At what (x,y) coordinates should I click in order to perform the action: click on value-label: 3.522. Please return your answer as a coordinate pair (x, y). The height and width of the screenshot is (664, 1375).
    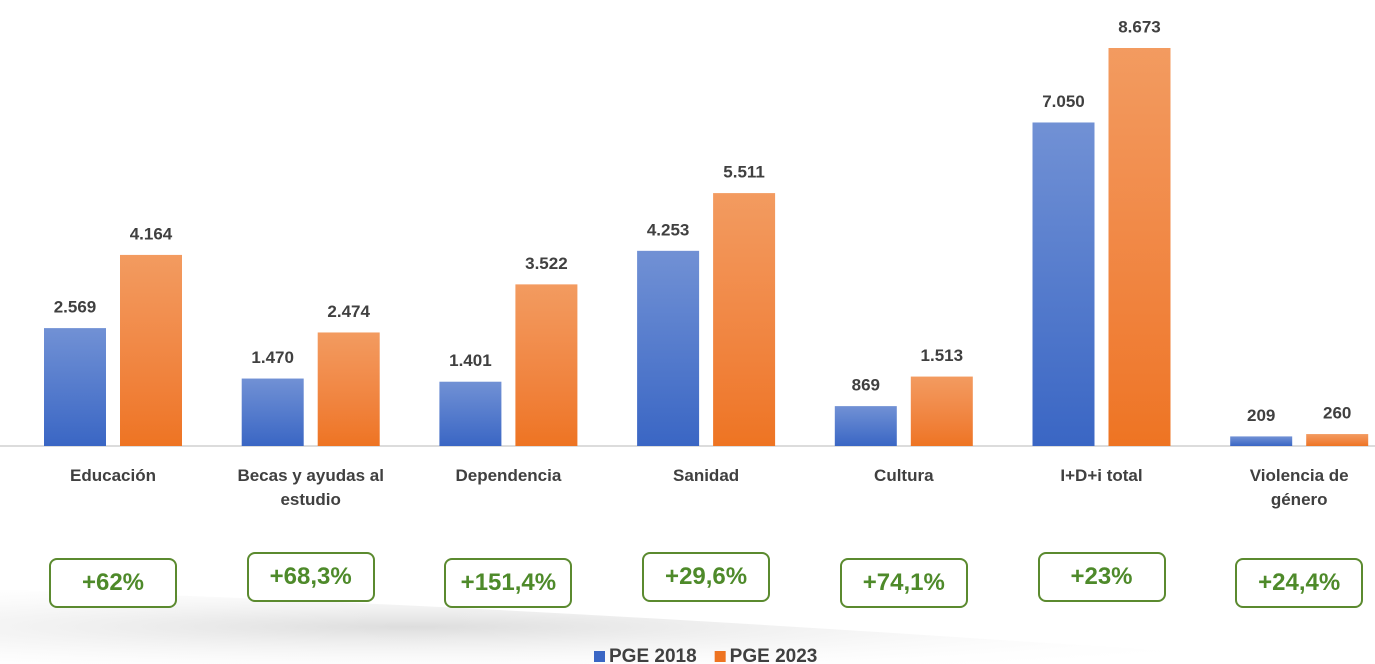
    Looking at the image, I should click on (546, 263).